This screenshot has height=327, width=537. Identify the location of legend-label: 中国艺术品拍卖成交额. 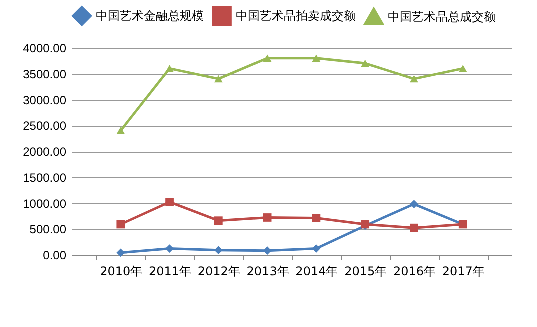
(296, 16).